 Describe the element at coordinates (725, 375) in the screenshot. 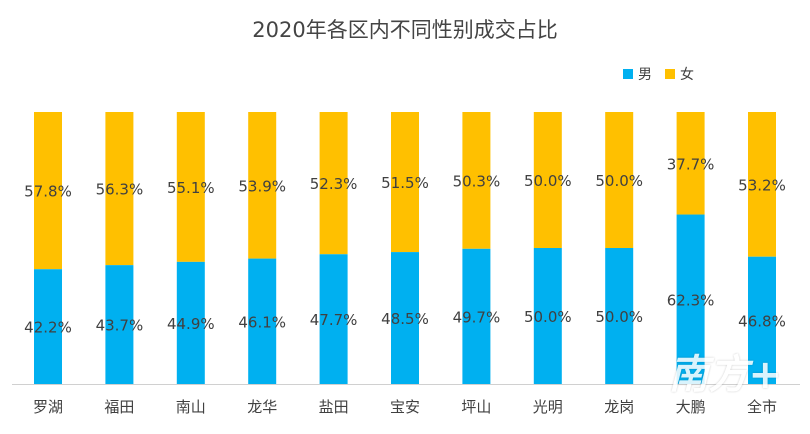

I see `watermark-logo: 南方+` at that location.